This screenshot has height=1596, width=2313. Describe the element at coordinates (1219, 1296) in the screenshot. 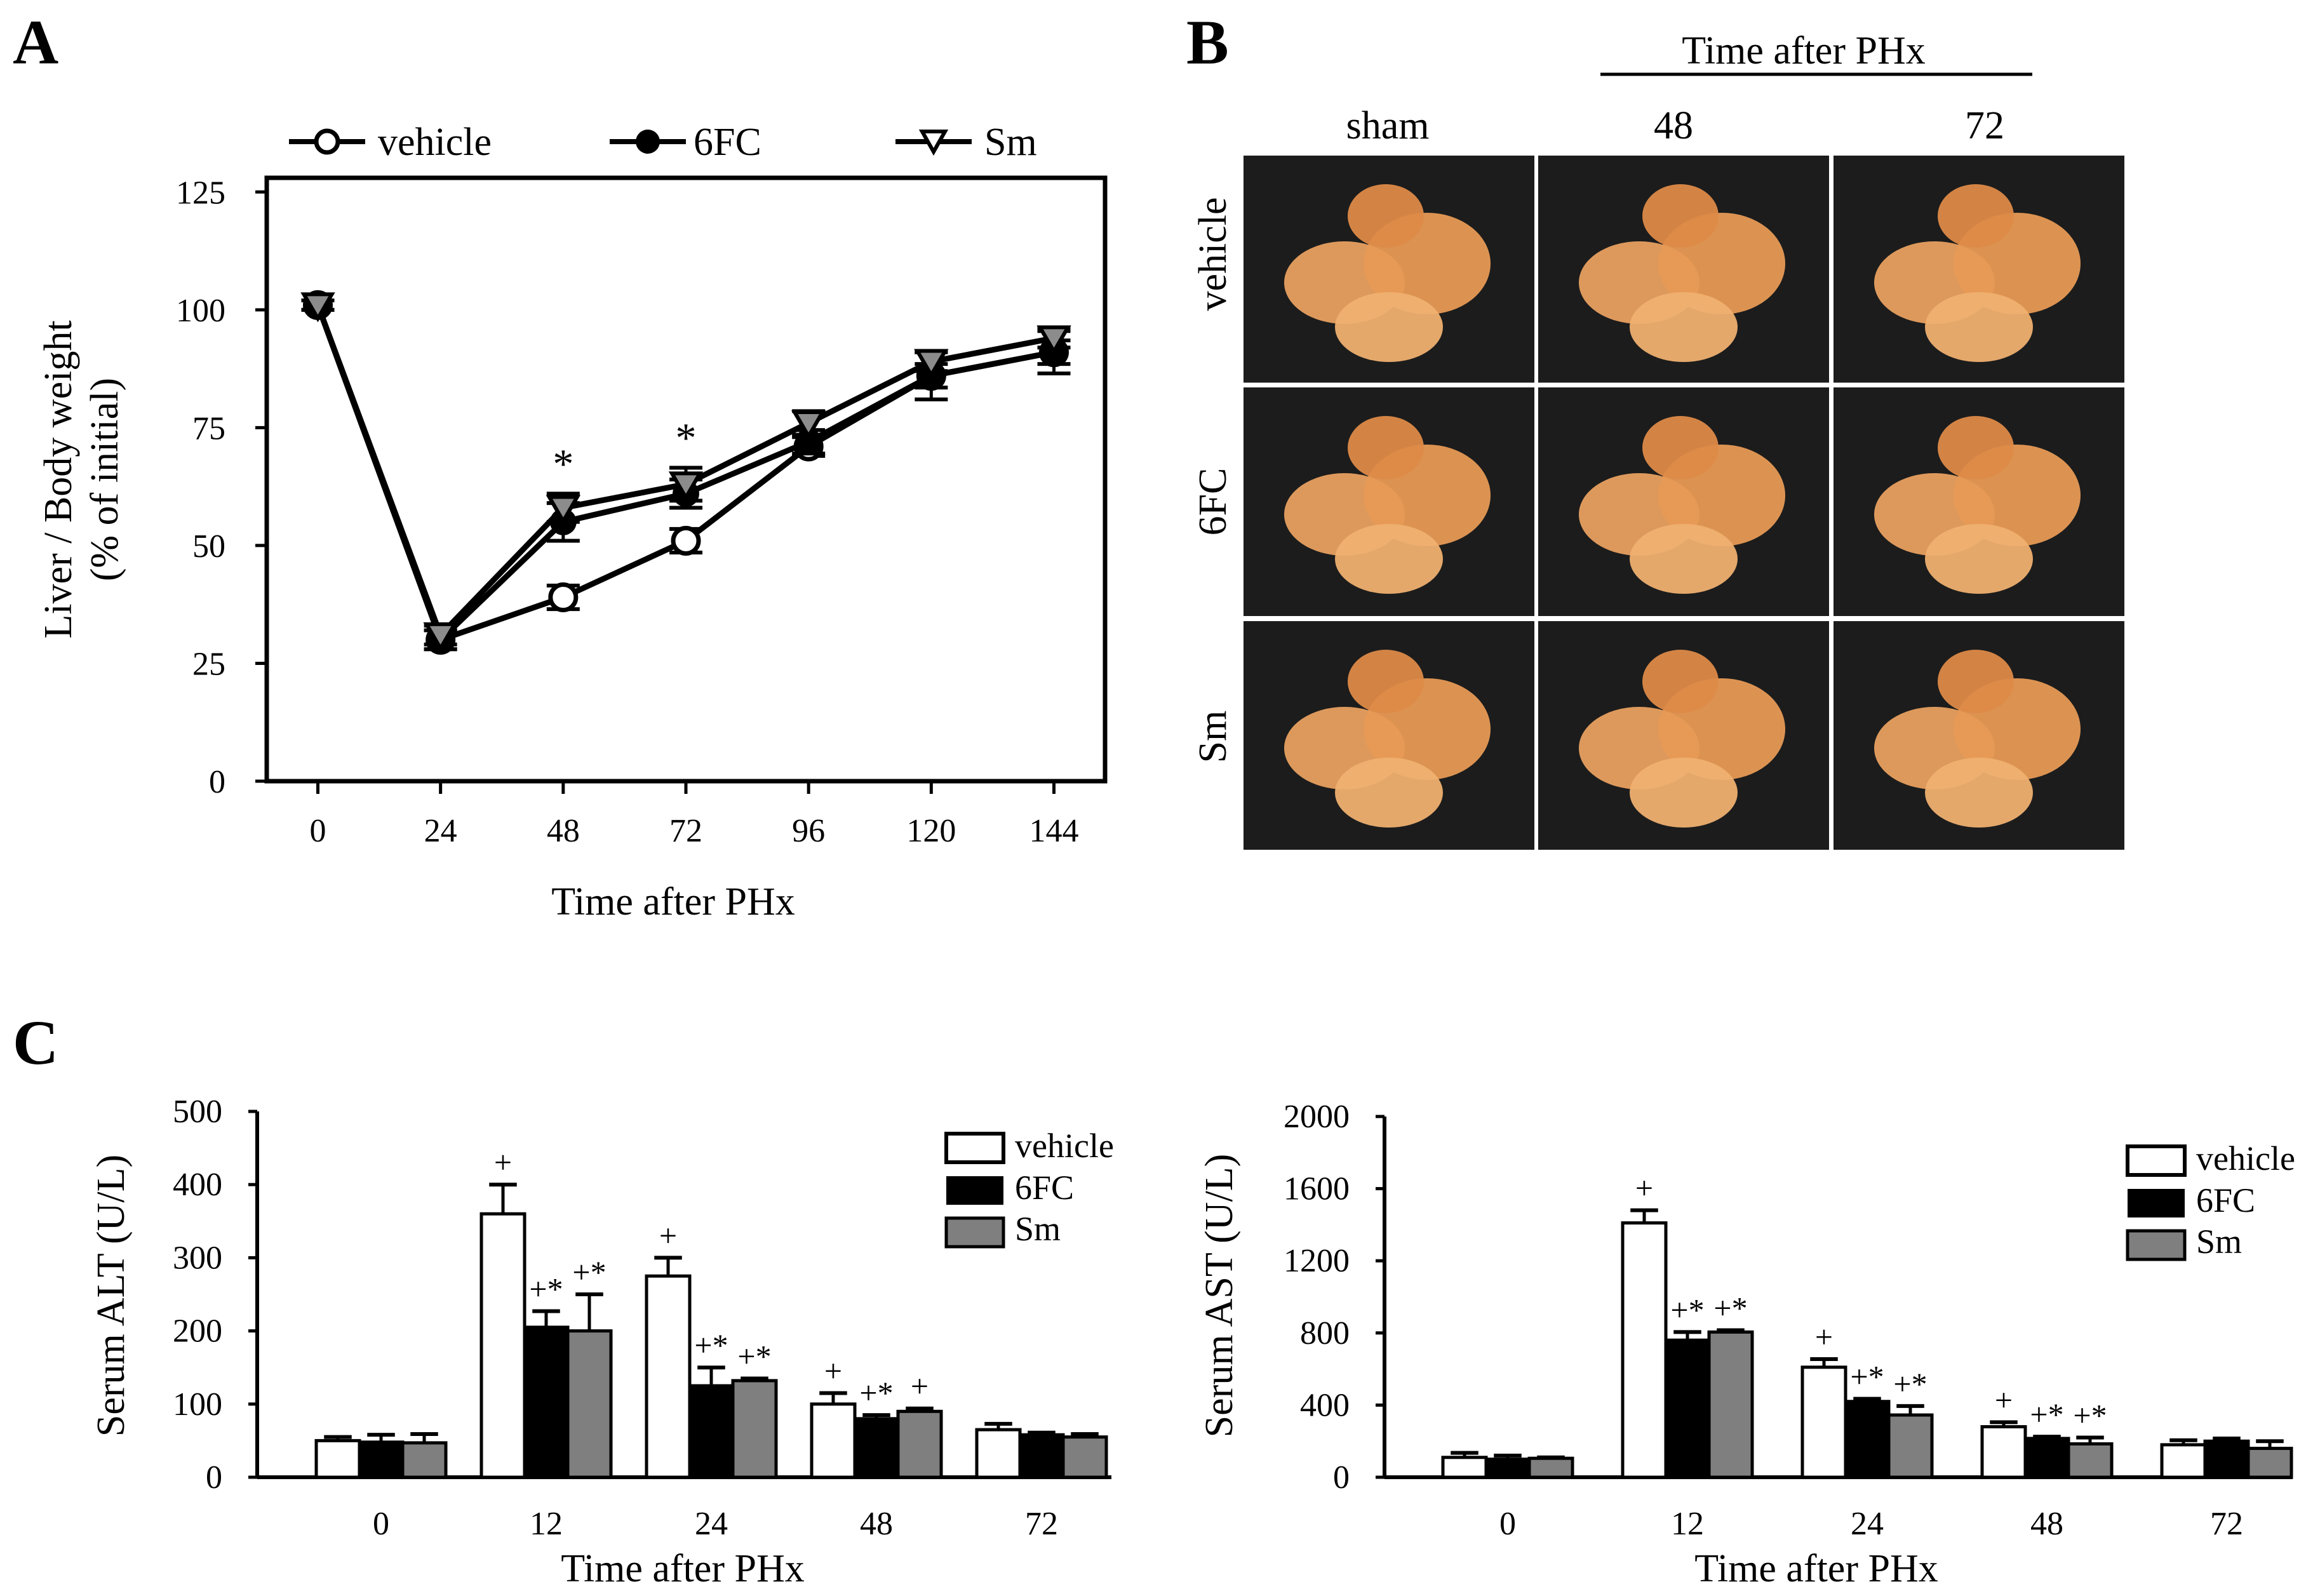

I see `y-axis-title: Serum AST (U/L)` at that location.